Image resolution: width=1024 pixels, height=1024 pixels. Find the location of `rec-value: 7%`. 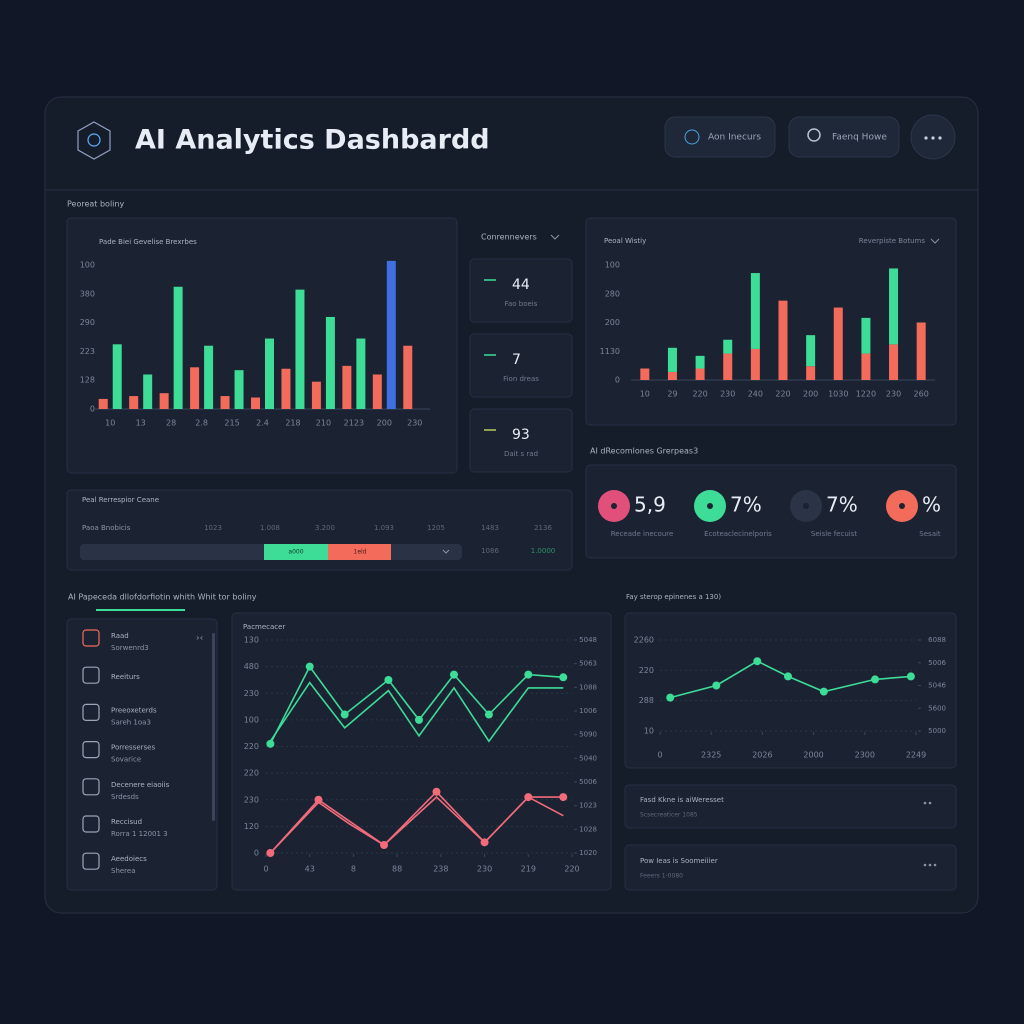

rec-value: 7% is located at coordinates (746, 505).